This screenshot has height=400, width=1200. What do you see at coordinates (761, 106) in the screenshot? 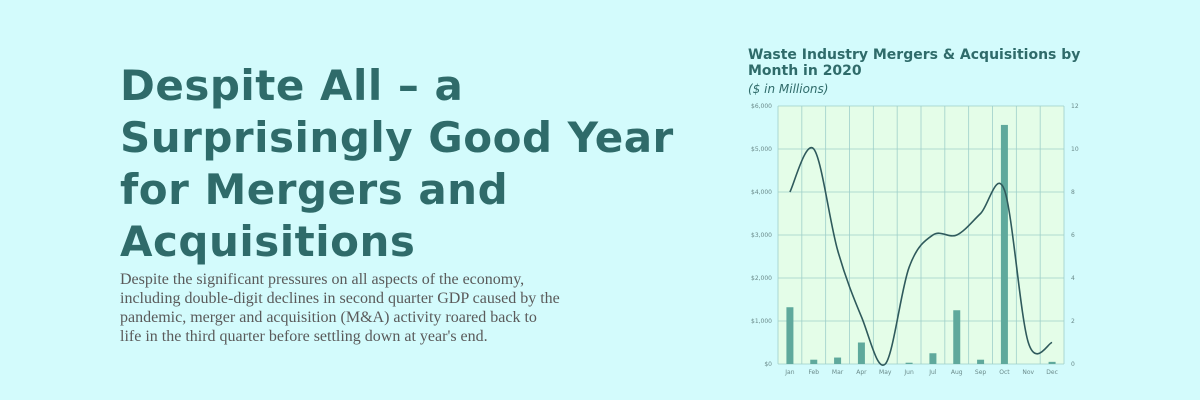
I see `y-tick-label: $6,000` at bounding box center [761, 106].